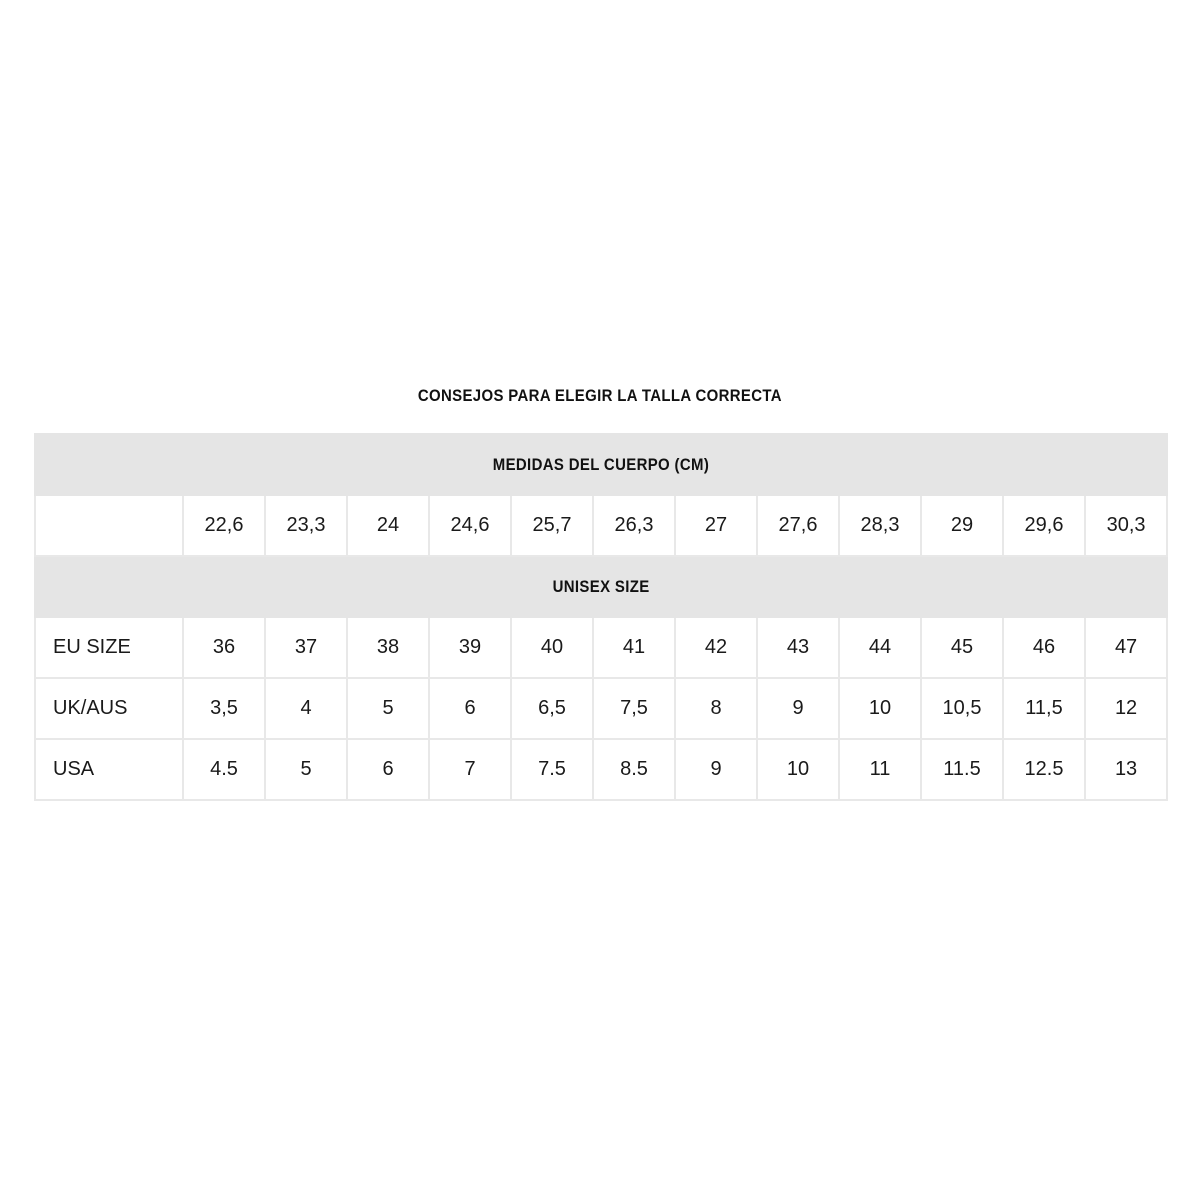 The width and height of the screenshot is (1200, 1200). I want to click on body-measurement-cell: 23,3, so click(306, 525).